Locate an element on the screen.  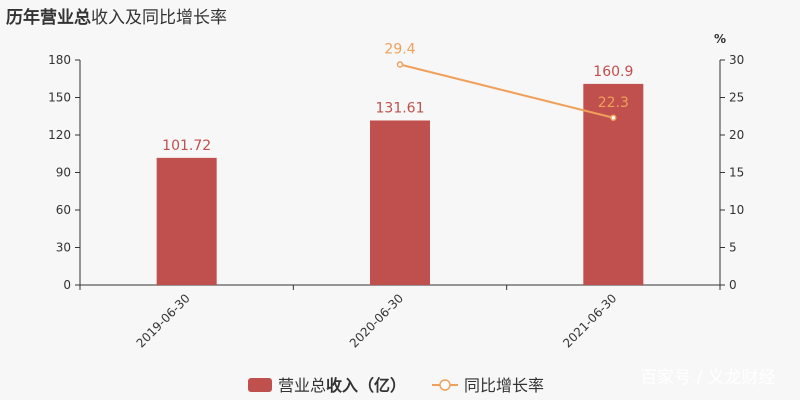
y-right-tick-label: 20 is located at coordinates (736, 135).